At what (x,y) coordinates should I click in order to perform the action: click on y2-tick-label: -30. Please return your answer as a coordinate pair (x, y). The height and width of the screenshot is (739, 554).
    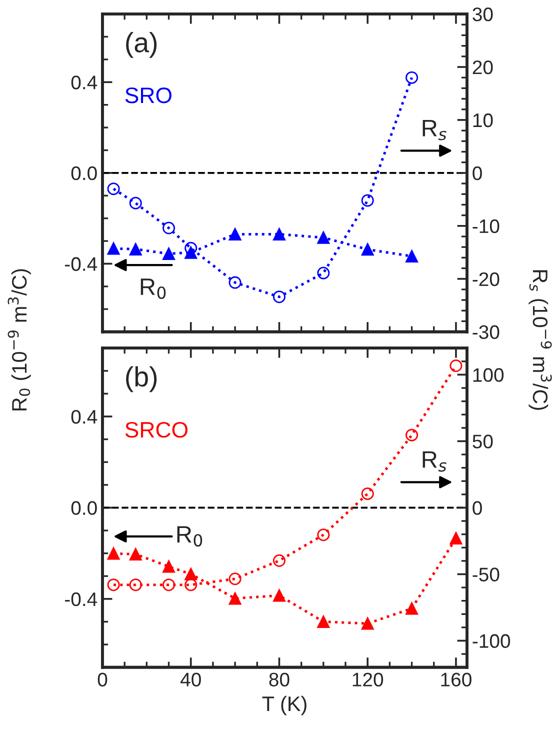
    Looking at the image, I should click on (486, 332).